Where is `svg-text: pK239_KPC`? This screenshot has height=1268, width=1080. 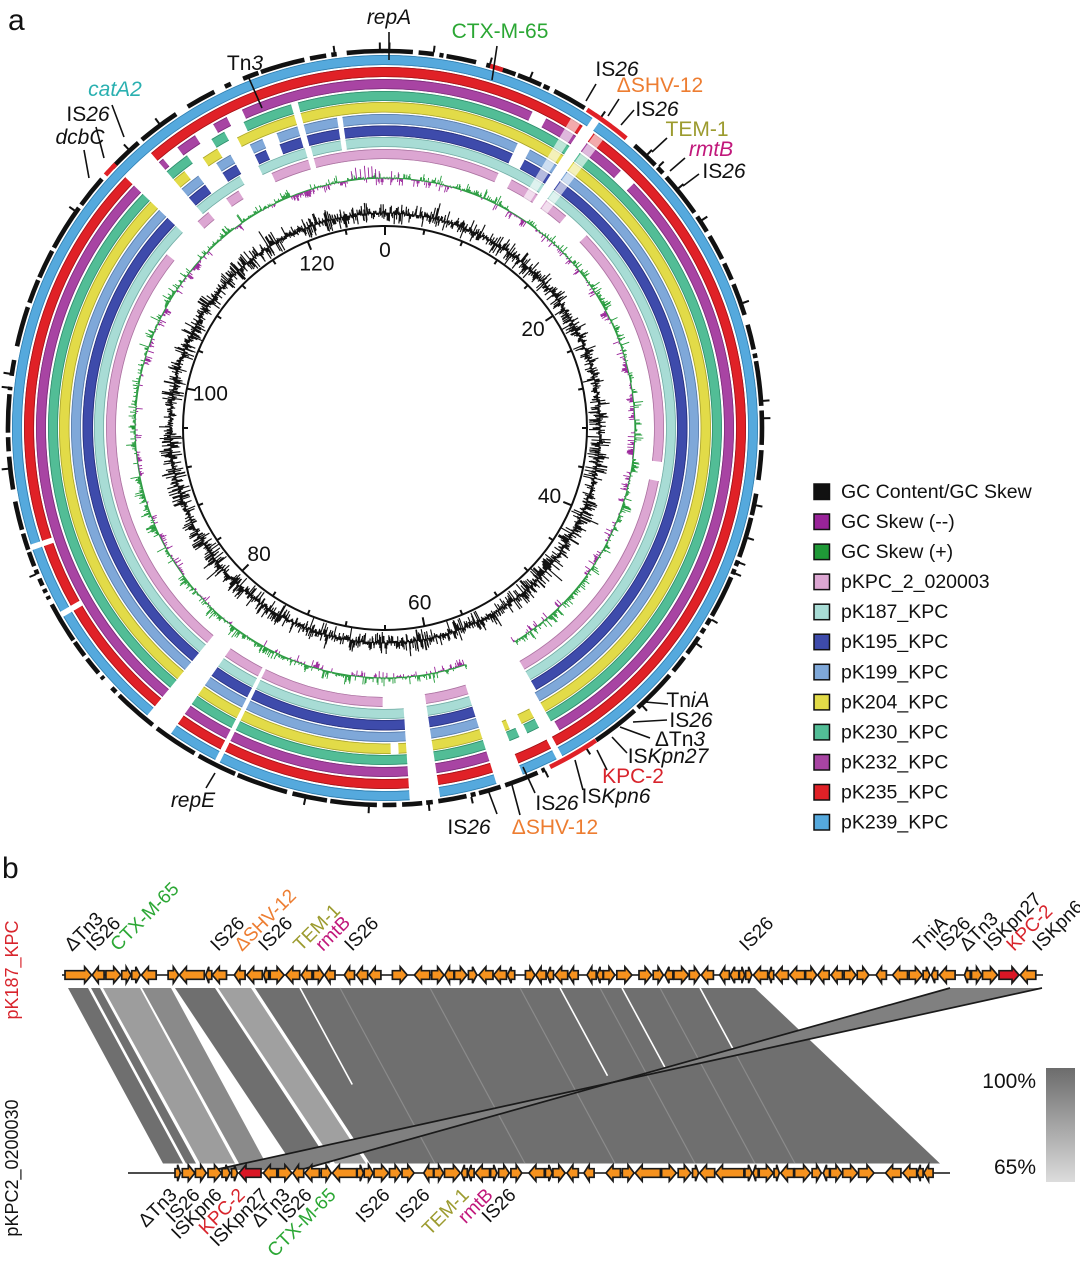
svg-text: pK239_KPC is located at coordinates (894, 823).